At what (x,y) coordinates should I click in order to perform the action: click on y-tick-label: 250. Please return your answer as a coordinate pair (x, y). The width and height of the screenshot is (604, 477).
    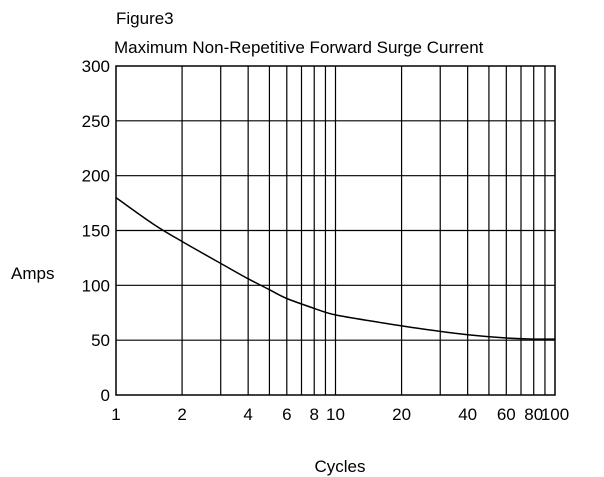
    Looking at the image, I should click on (96, 121).